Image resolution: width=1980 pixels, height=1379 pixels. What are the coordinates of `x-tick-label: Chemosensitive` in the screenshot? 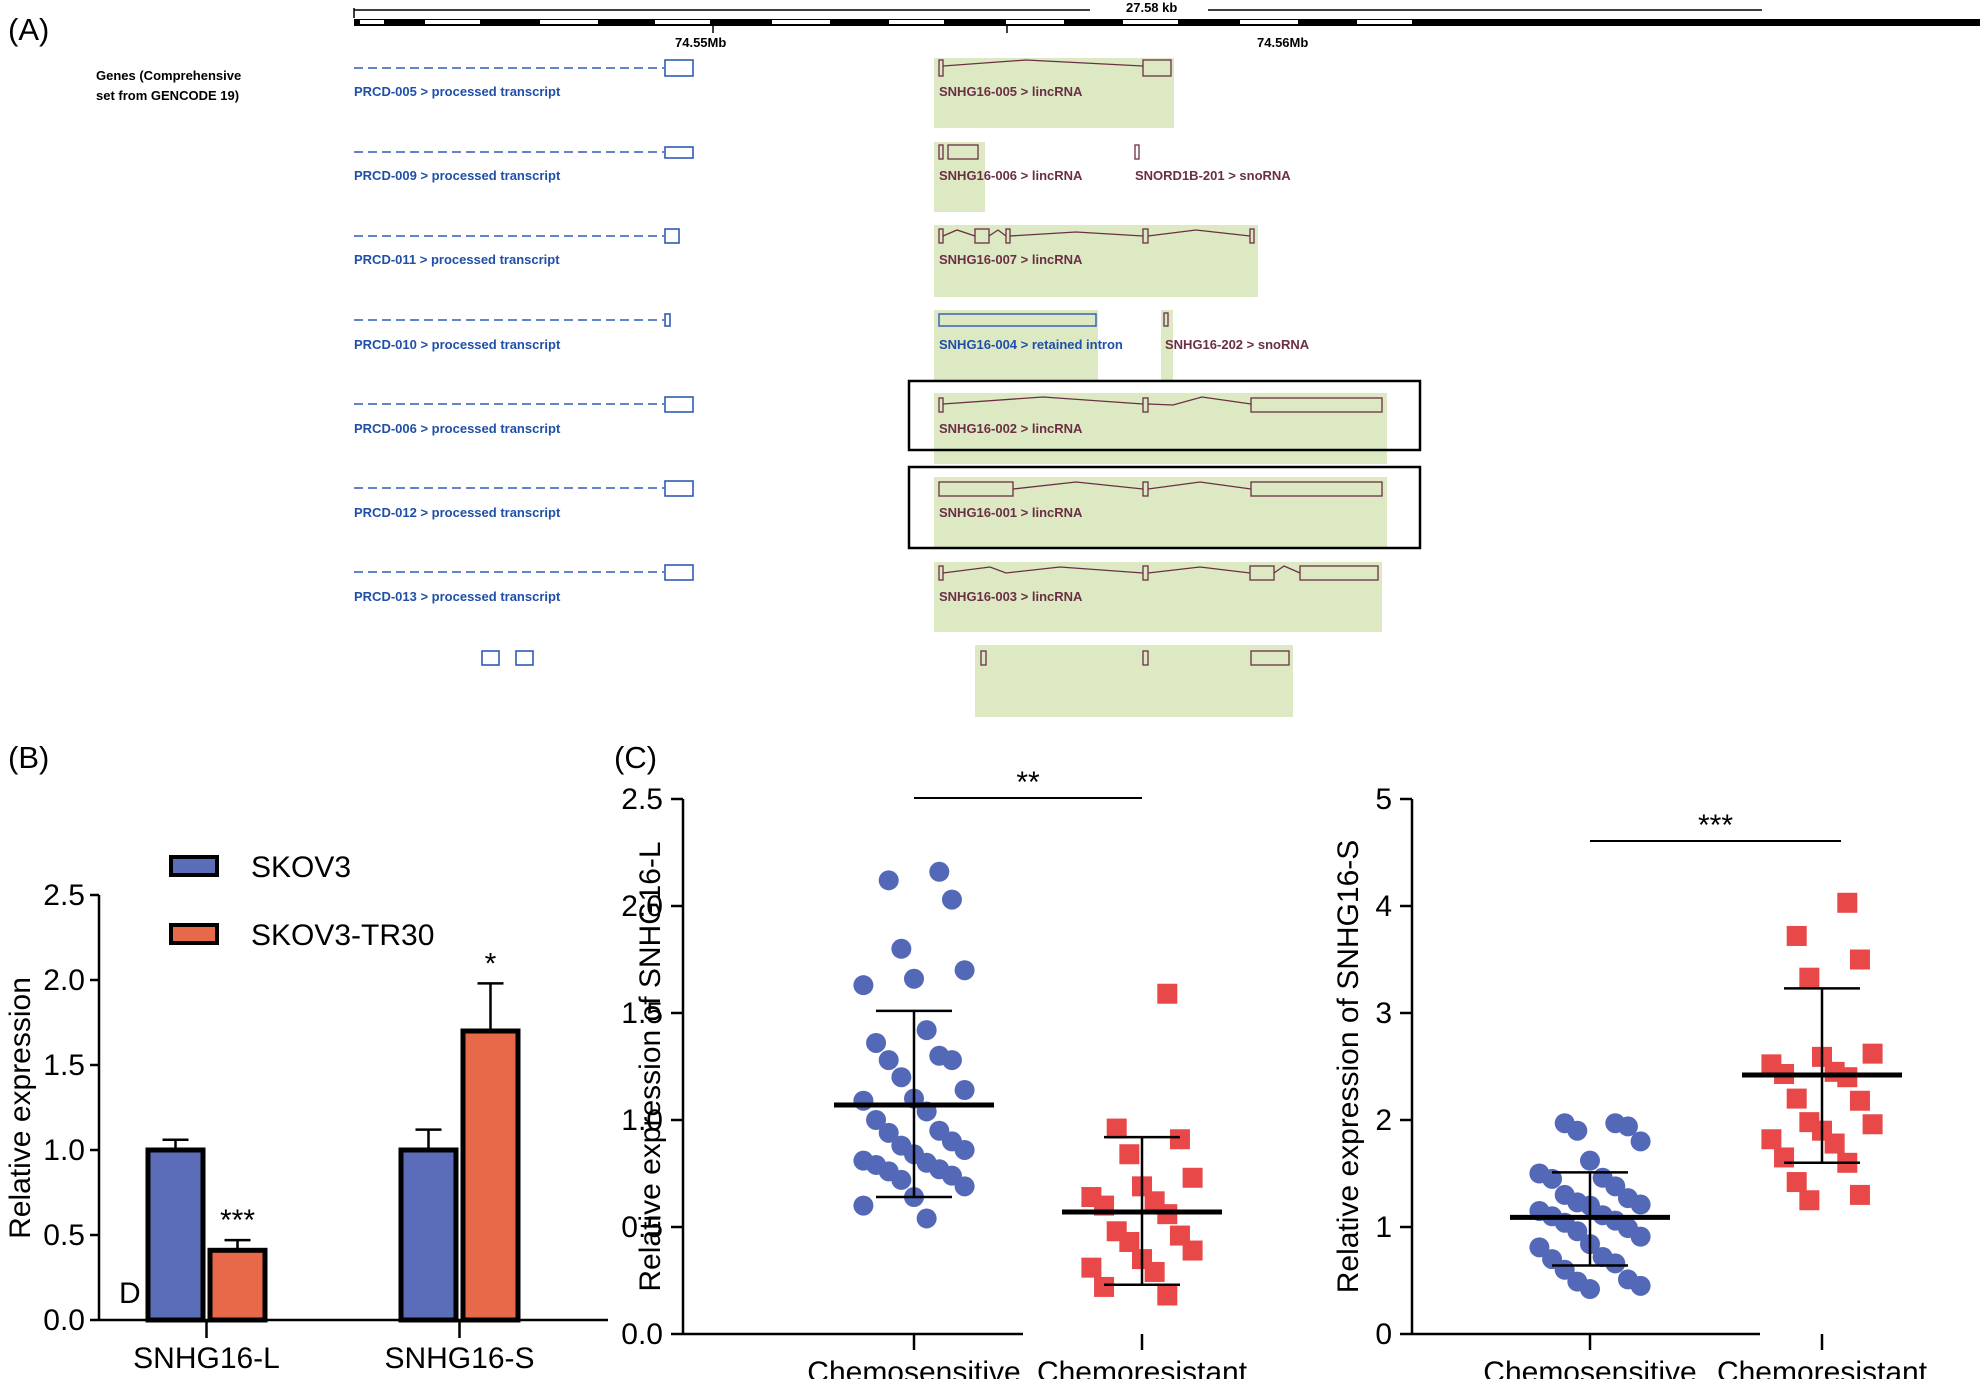 It's located at (1589, 1367).